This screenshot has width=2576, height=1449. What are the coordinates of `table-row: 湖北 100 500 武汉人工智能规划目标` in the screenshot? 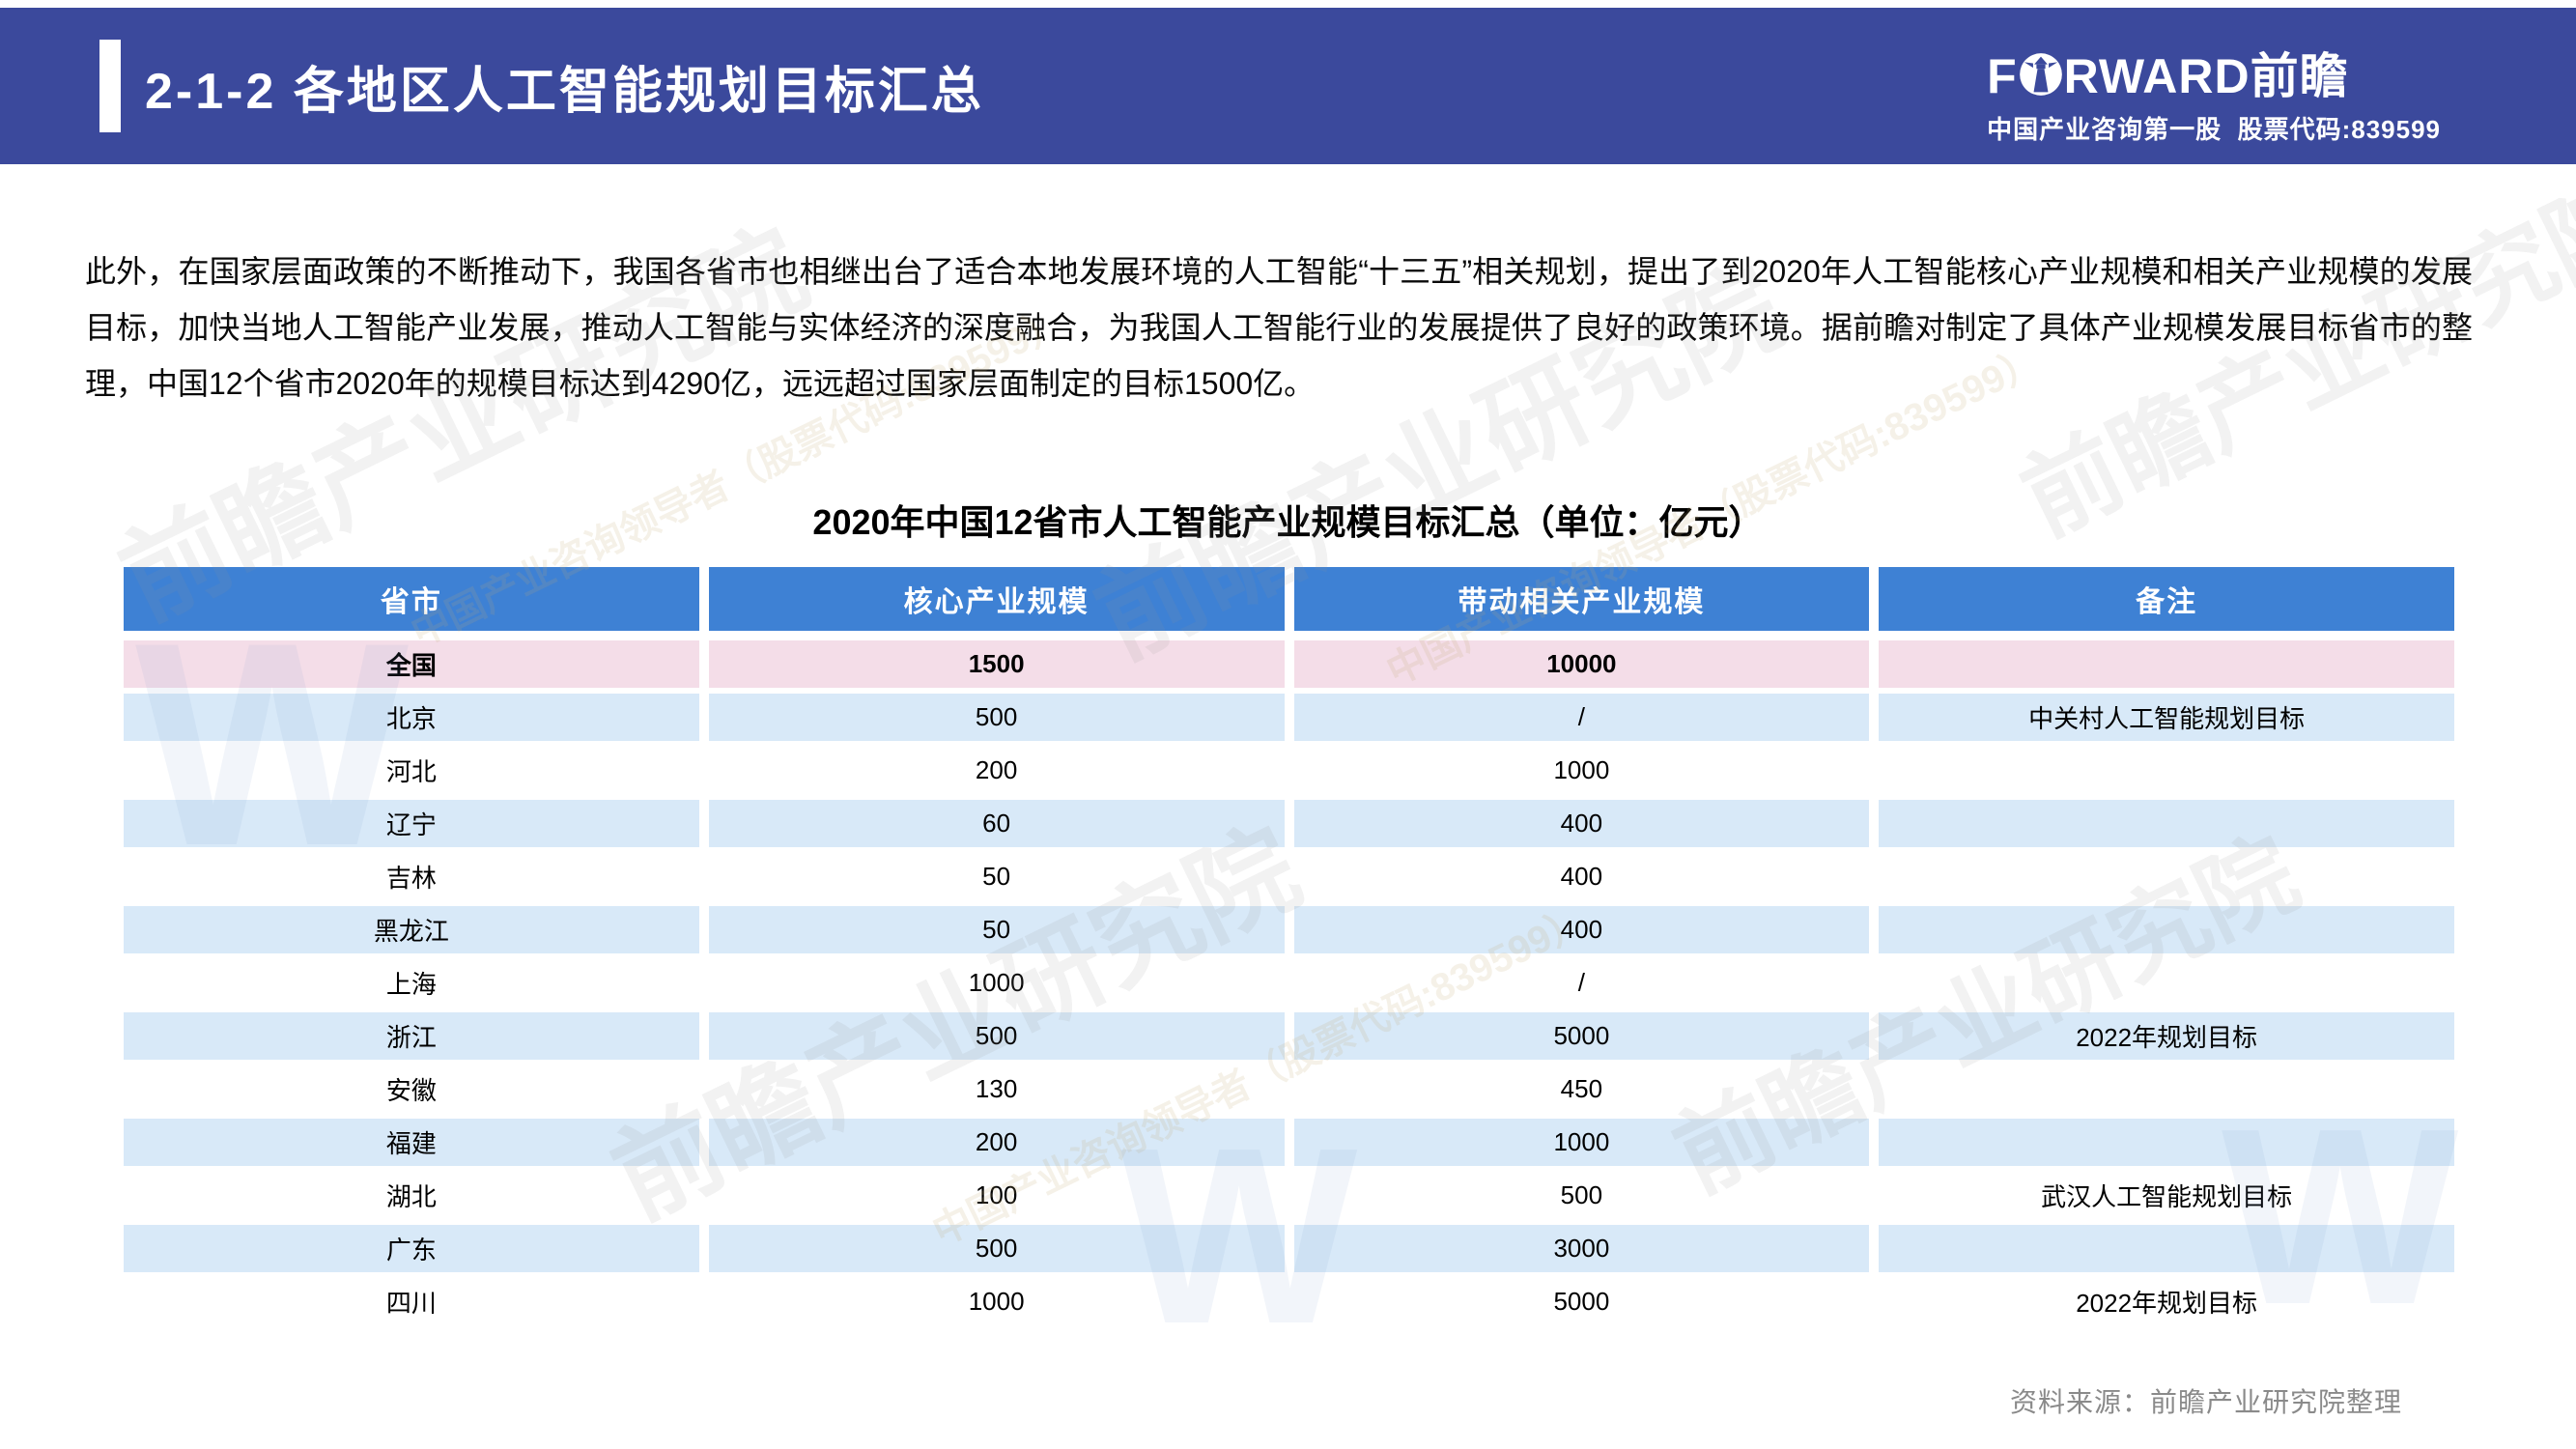 It's located at (1289, 1195).